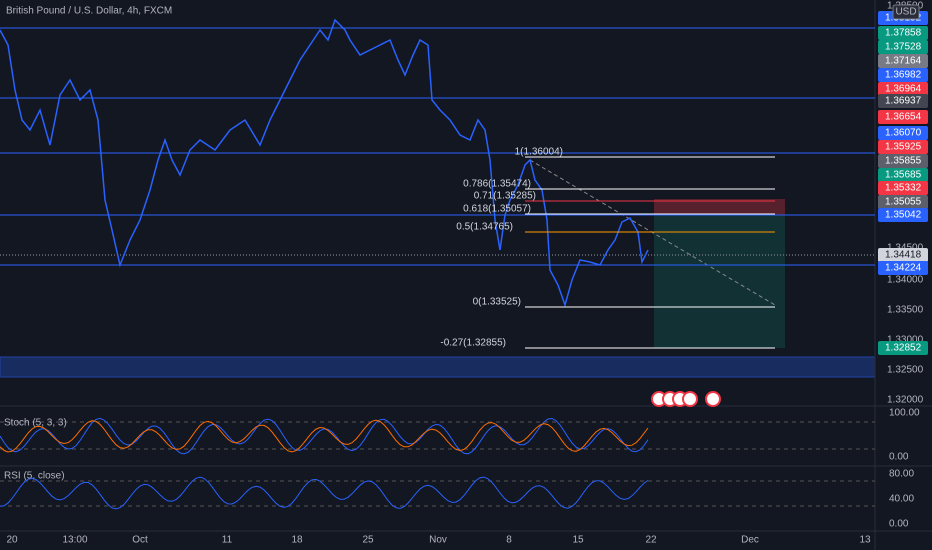 Image resolution: width=932 pixels, height=550 pixels. I want to click on price-tag-label: 1.34224, so click(903, 268).